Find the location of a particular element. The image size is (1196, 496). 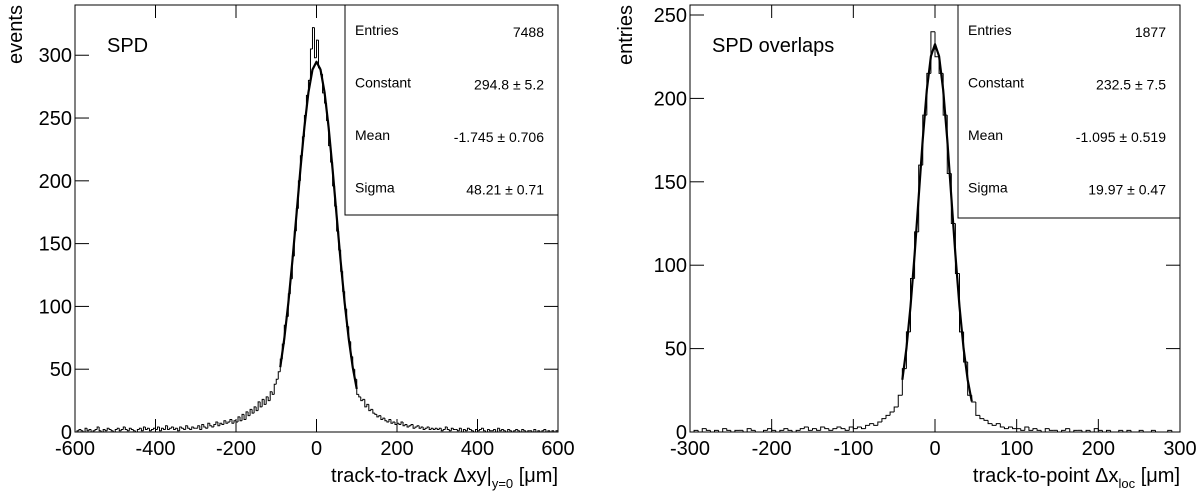

x-tick-label: 300 is located at coordinates (1179, 449).